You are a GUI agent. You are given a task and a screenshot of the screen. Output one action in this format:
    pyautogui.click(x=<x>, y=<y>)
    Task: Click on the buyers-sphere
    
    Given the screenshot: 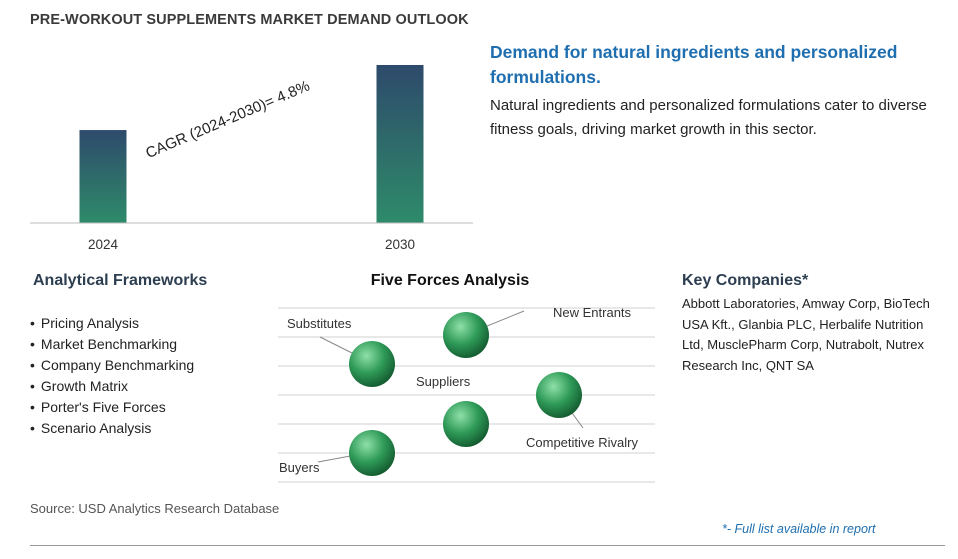 What is the action you would take?
    pyautogui.click(x=372, y=453)
    